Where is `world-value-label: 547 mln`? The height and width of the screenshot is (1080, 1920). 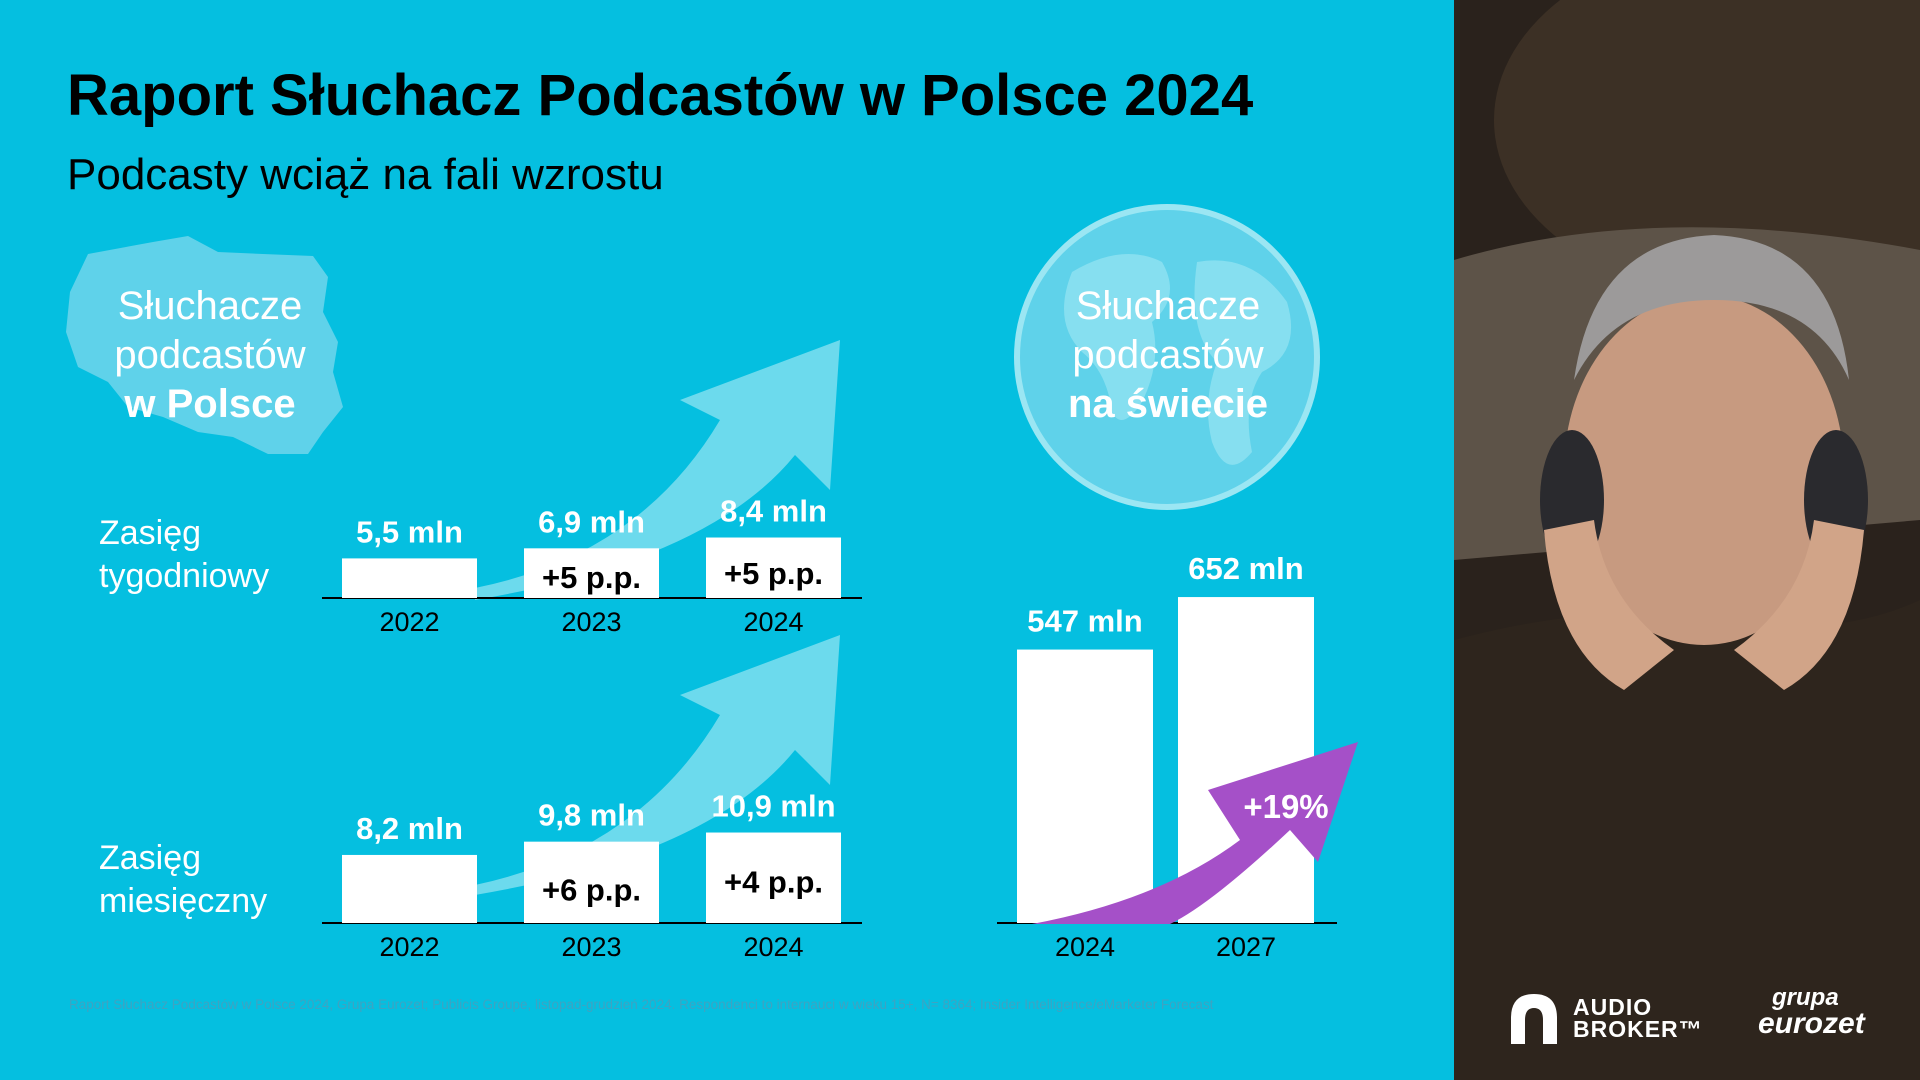 world-value-label: 547 mln is located at coordinates (1084, 621).